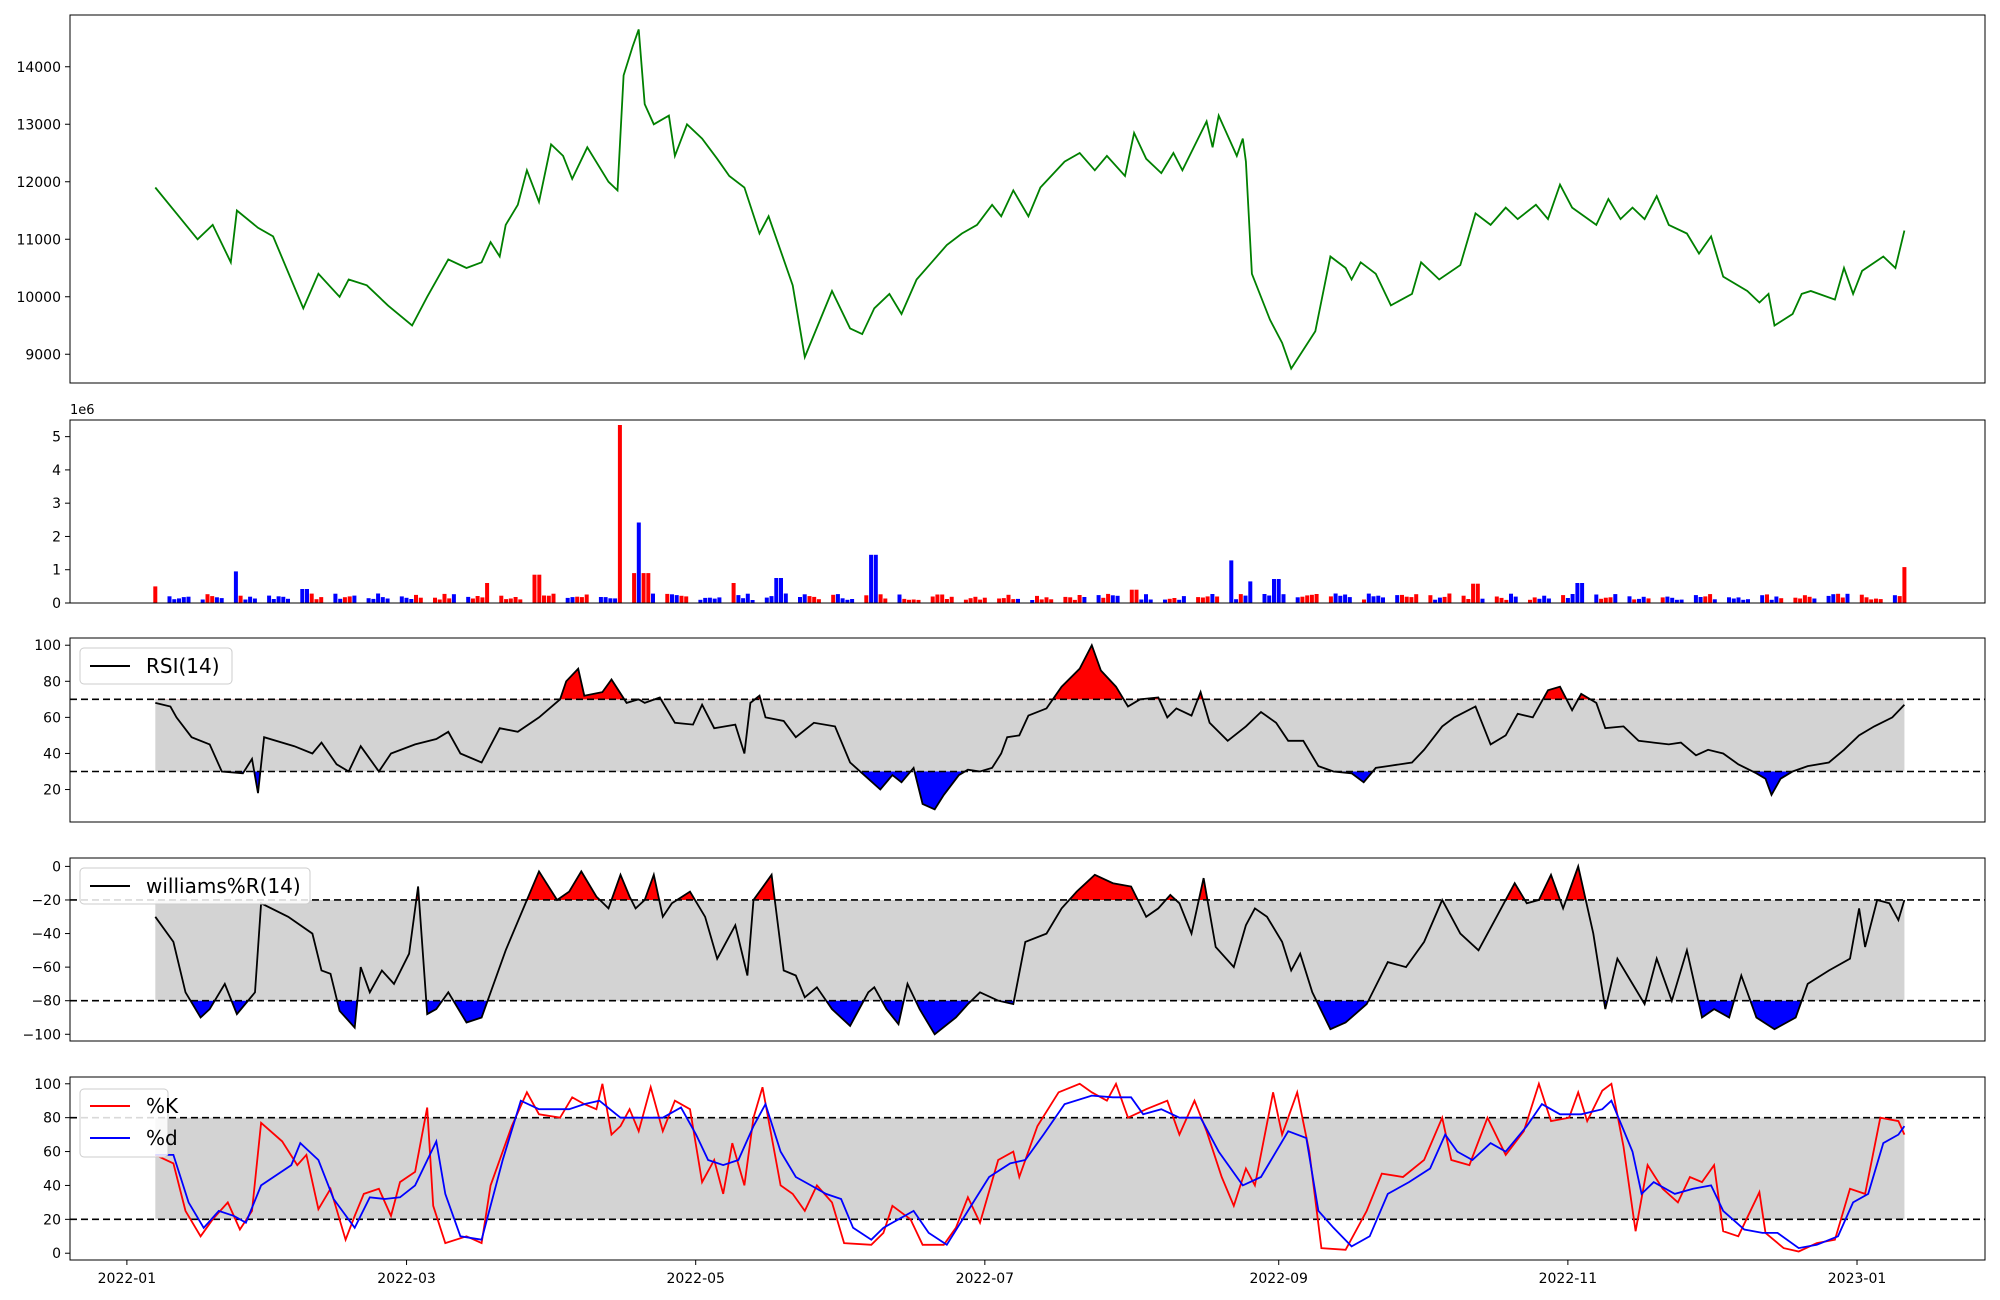 The width and height of the screenshot is (2000, 1300). Describe the element at coordinates (38, 68) in the screenshot. I see `price-y-tick-label: 14000` at that location.